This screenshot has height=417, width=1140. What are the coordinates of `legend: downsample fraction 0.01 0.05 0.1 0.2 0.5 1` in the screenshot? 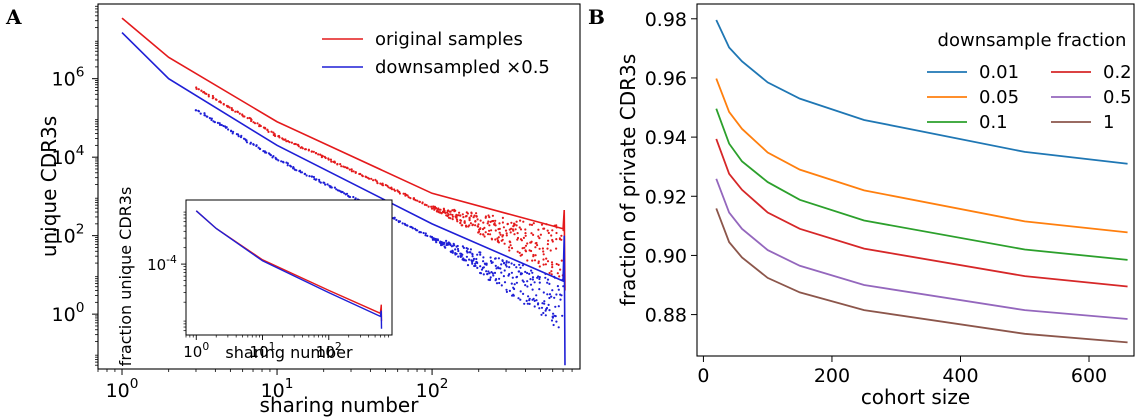 It's located at (1029, 81).